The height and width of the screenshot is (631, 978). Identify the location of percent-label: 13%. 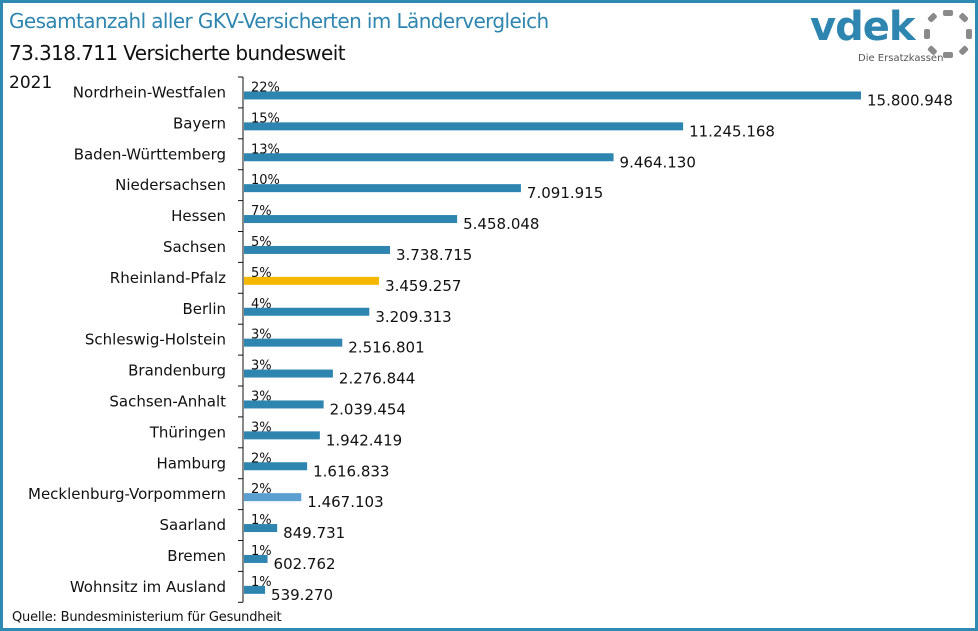
(265, 149).